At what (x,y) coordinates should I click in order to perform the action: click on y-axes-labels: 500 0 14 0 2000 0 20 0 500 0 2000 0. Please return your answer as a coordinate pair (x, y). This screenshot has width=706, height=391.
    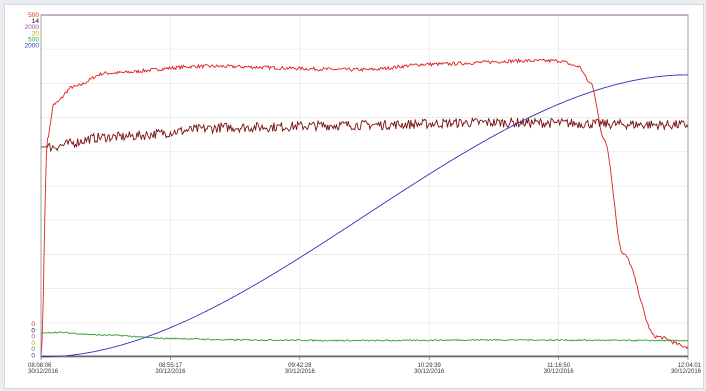
    Looking at the image, I should click on (32, 186).